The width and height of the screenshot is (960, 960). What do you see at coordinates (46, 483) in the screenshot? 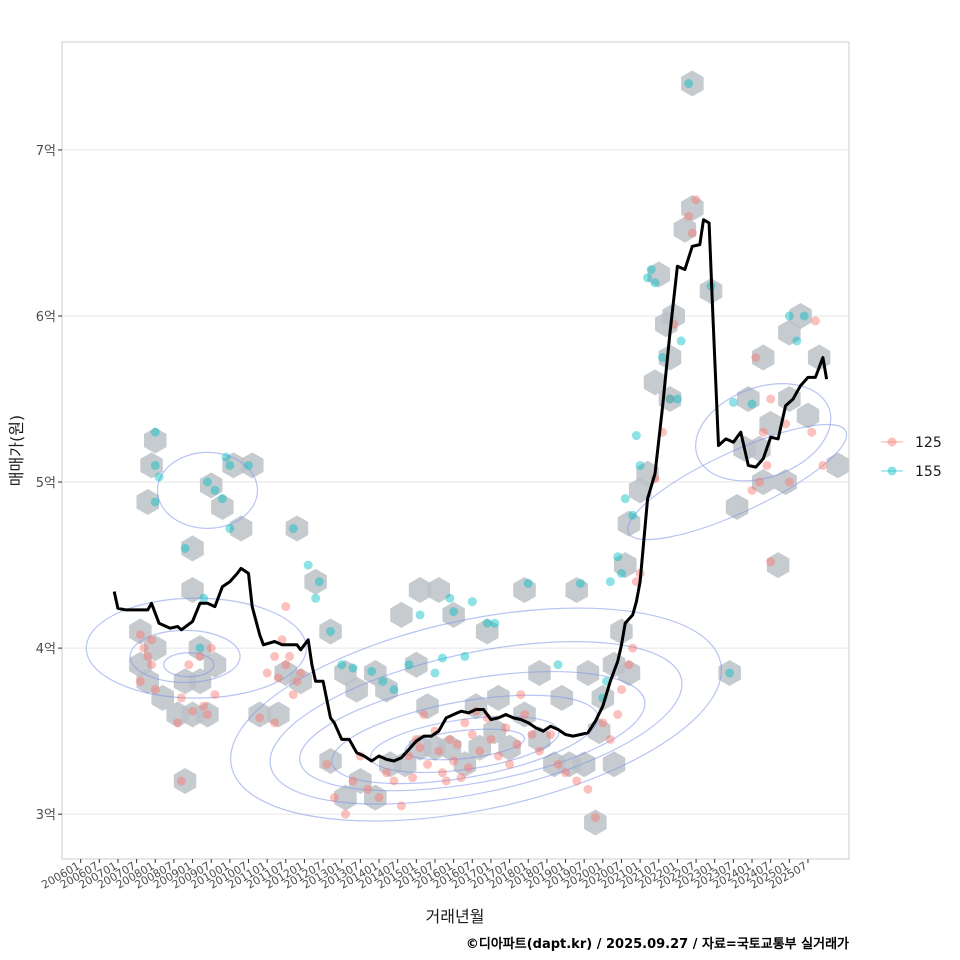
I see `y-tick-label: 5억` at bounding box center [46, 483].